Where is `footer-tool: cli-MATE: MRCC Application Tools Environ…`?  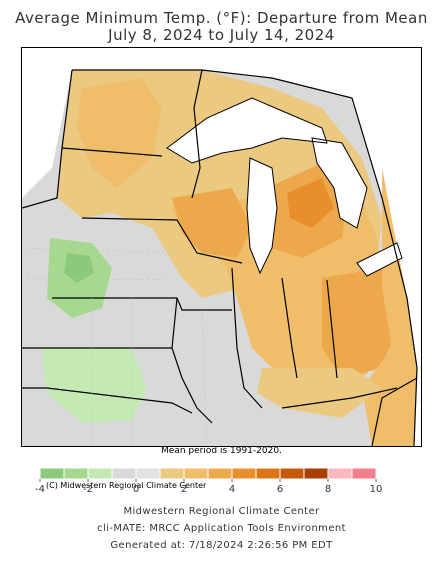
footer-tool: cli-MATE: MRCC Application Tools Environ… is located at coordinates (221, 528).